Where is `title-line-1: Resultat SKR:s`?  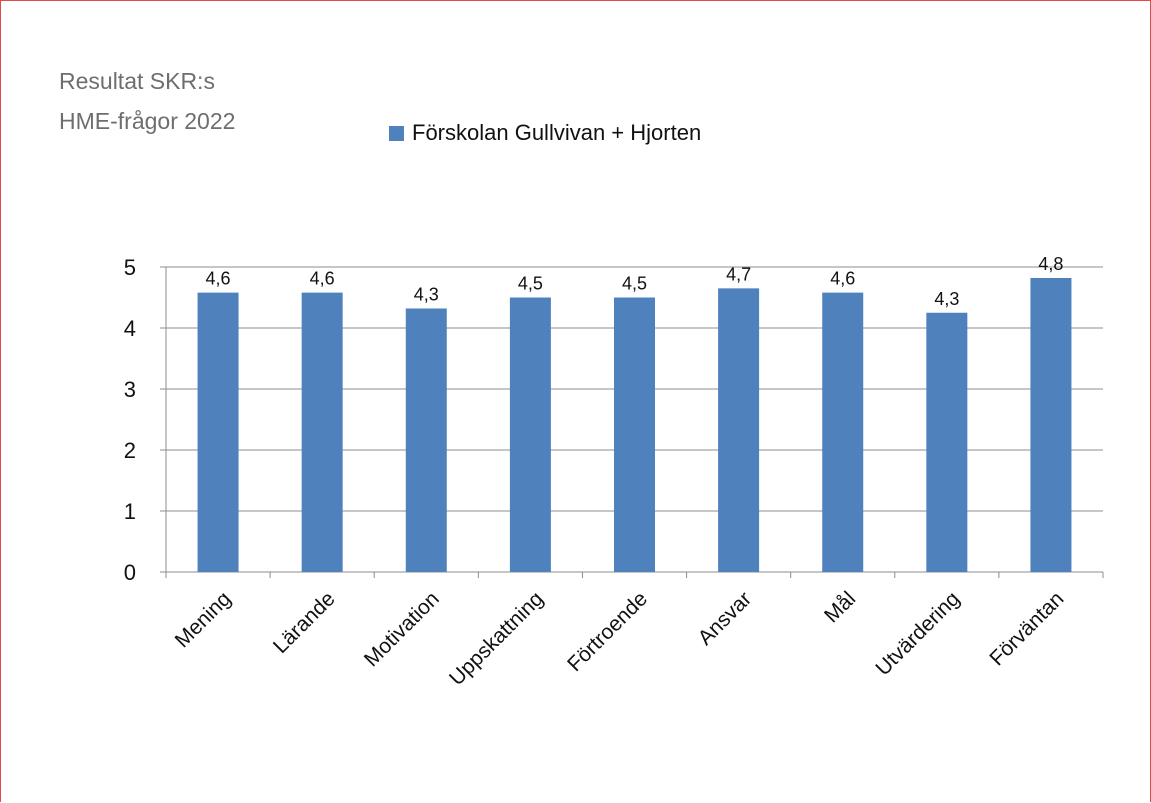
title-line-1: Resultat SKR:s is located at coordinates (137, 81).